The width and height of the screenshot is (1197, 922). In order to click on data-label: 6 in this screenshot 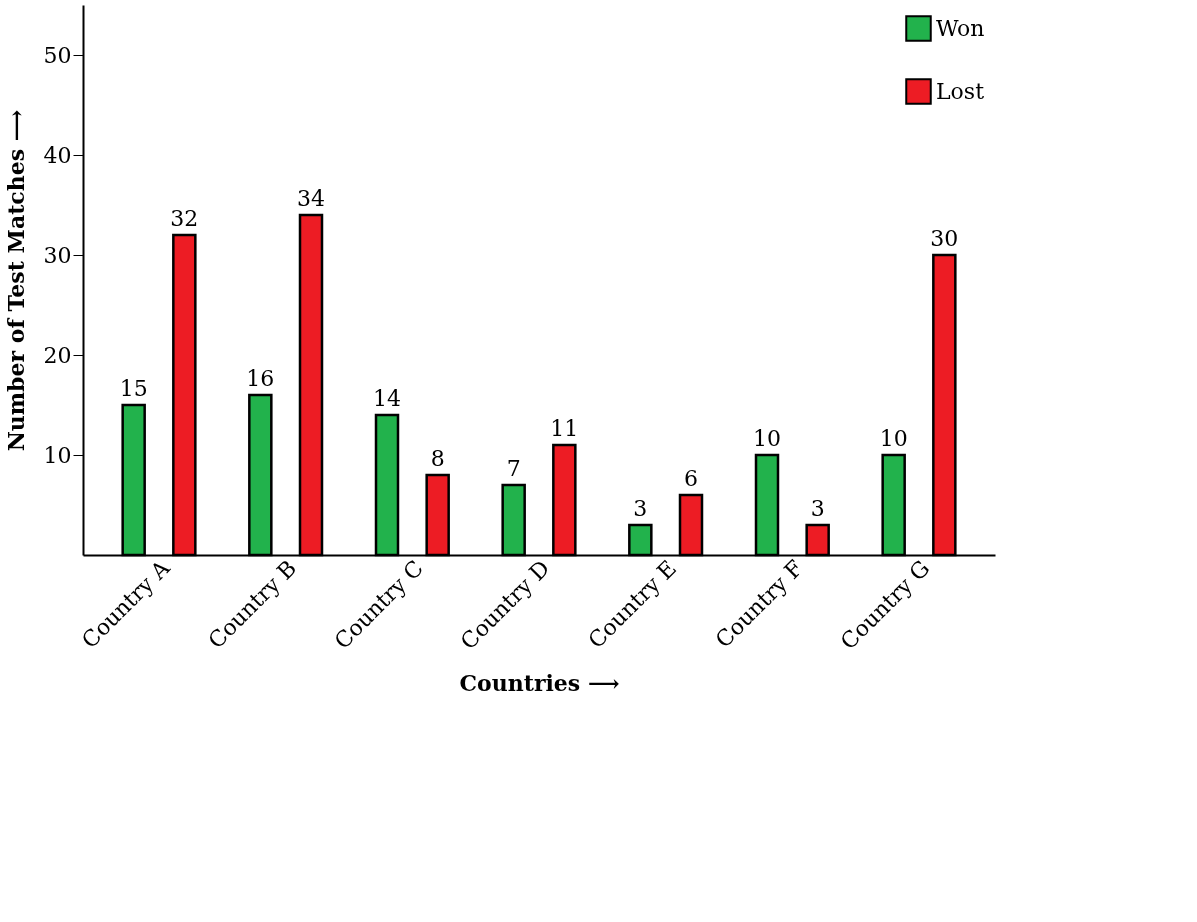, I will do `click(691, 478)`.